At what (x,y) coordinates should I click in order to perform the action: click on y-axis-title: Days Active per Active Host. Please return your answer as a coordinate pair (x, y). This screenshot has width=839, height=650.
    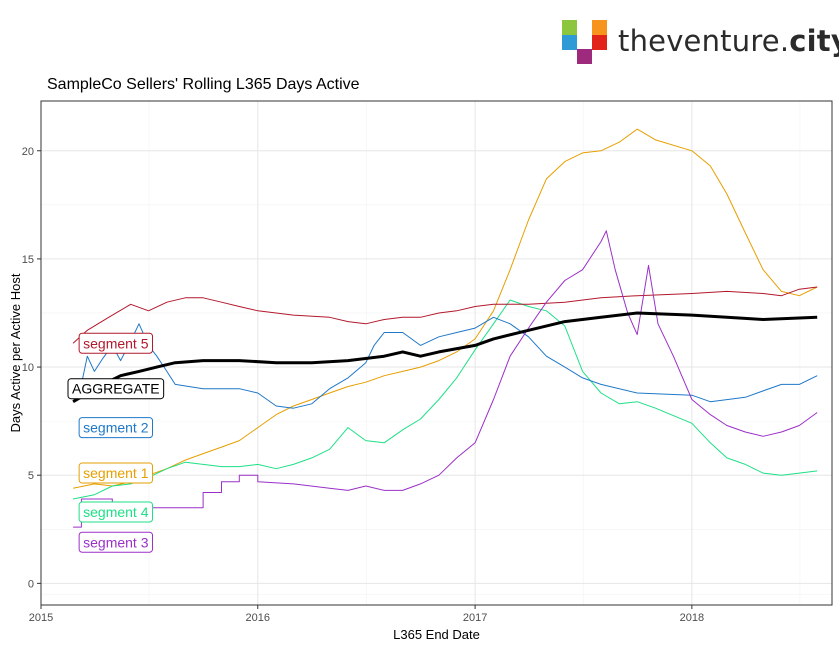
    Looking at the image, I should click on (15, 352).